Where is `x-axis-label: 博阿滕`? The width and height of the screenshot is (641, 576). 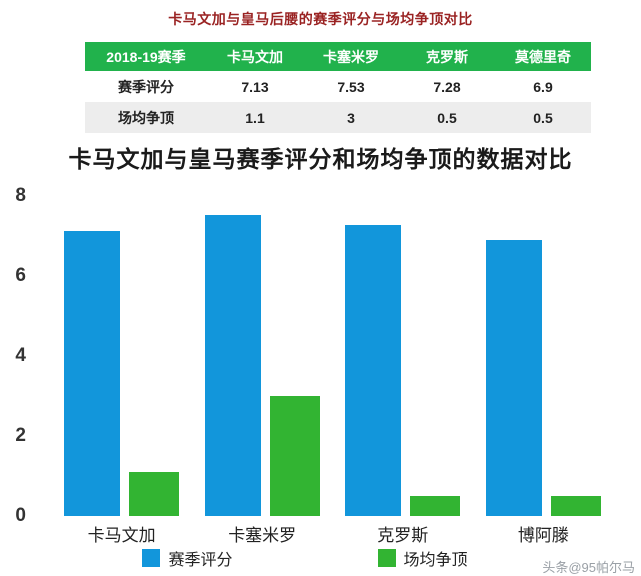 x-axis-label: 博阿滕 is located at coordinates (543, 535).